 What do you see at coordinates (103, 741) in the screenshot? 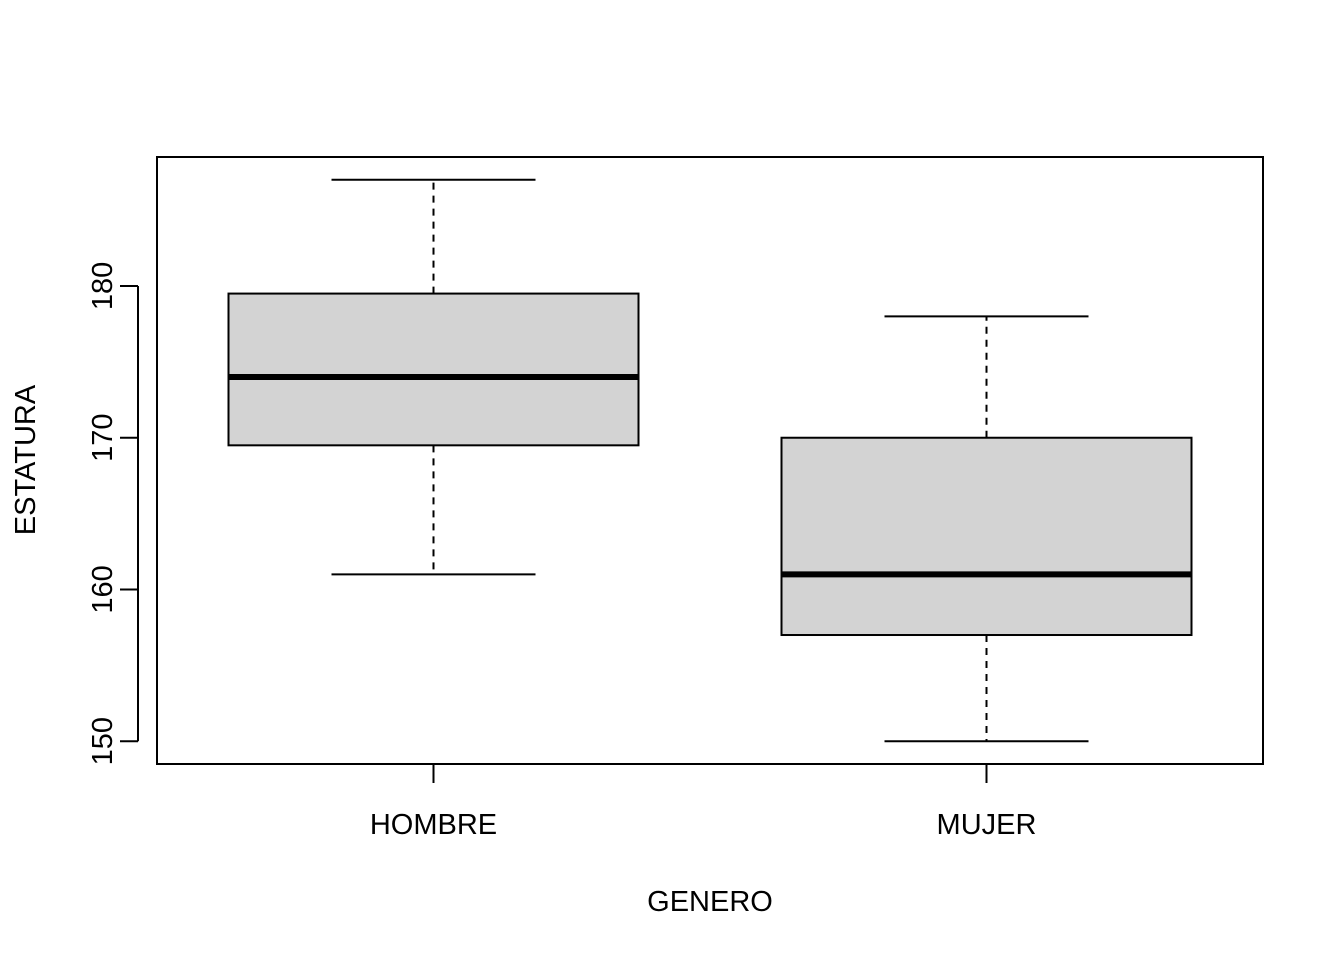
I see `y-tick-label: 150` at bounding box center [103, 741].